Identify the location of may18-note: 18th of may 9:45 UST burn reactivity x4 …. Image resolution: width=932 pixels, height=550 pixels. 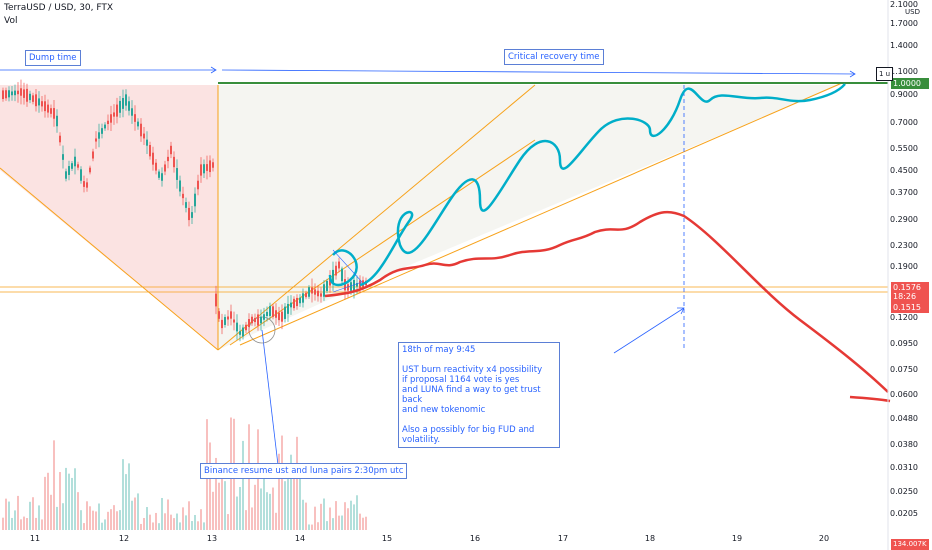
(479, 395).